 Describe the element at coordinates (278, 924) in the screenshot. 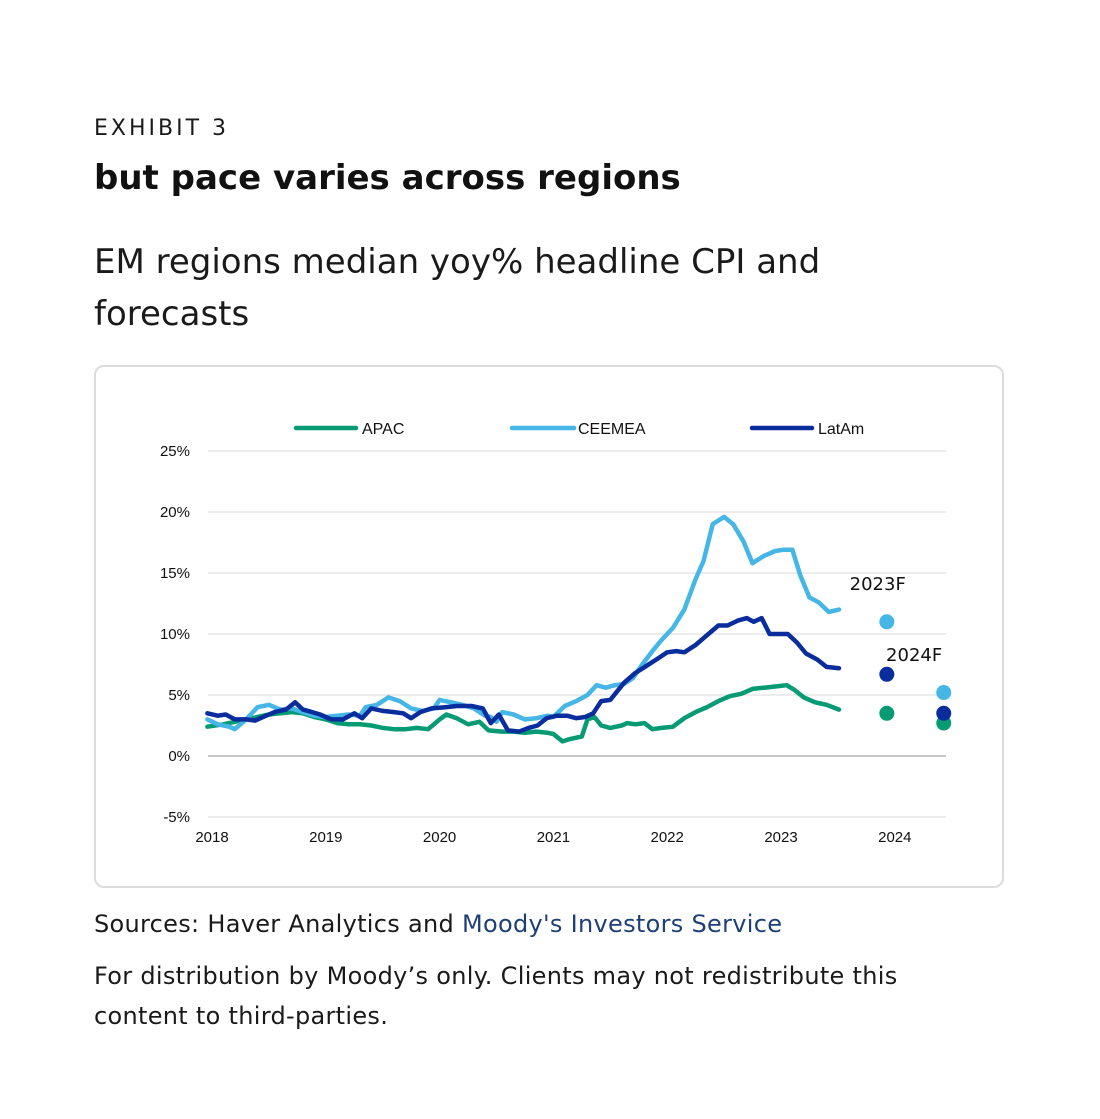

I see `sources-prefix: Sources: Haver Analytics and` at that location.